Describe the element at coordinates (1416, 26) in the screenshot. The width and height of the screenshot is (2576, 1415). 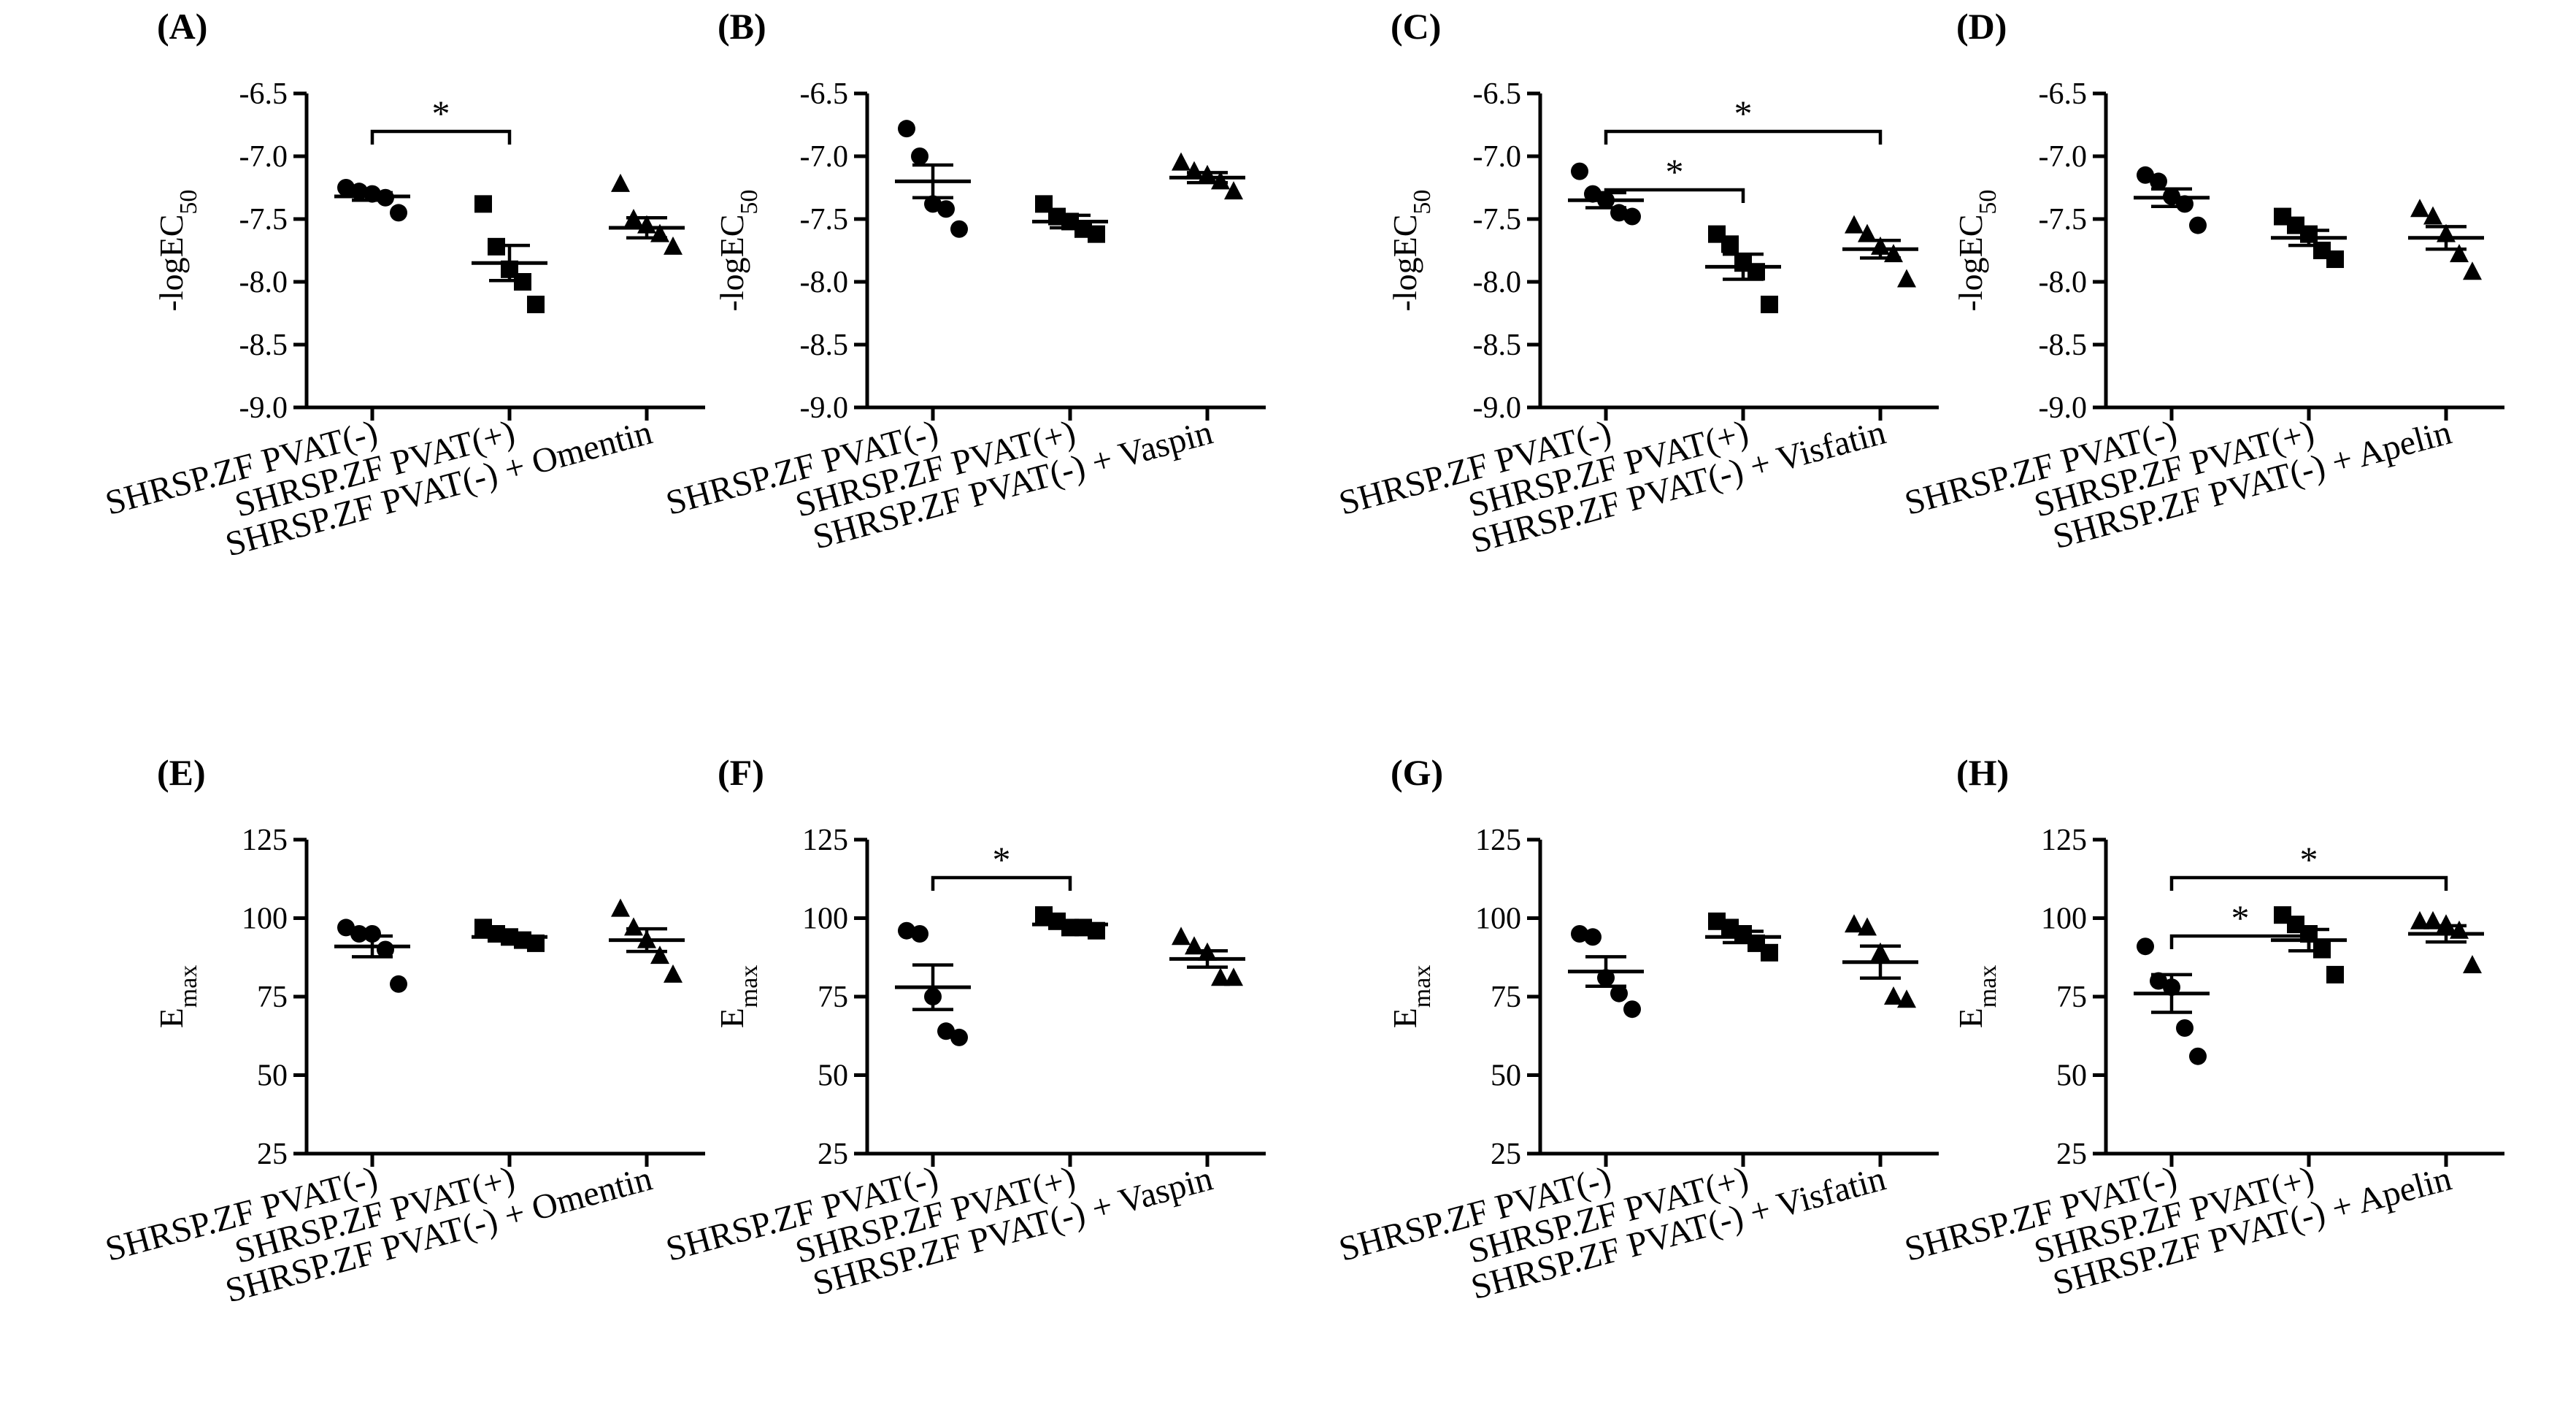
I see `panel-label: (C)` at that location.